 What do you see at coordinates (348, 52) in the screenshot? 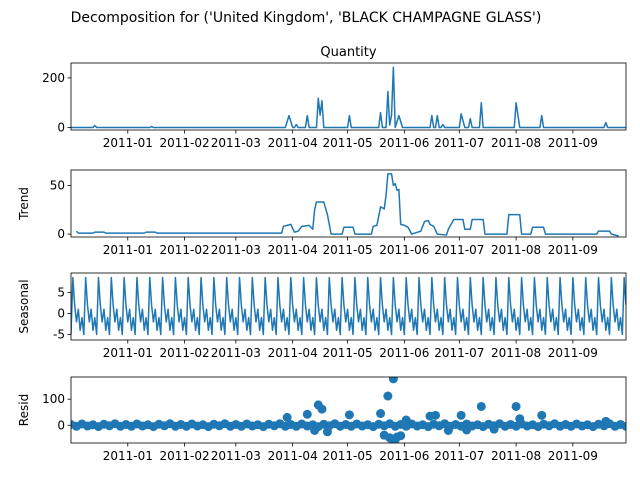
I see `panel-title: Quantity` at bounding box center [348, 52].